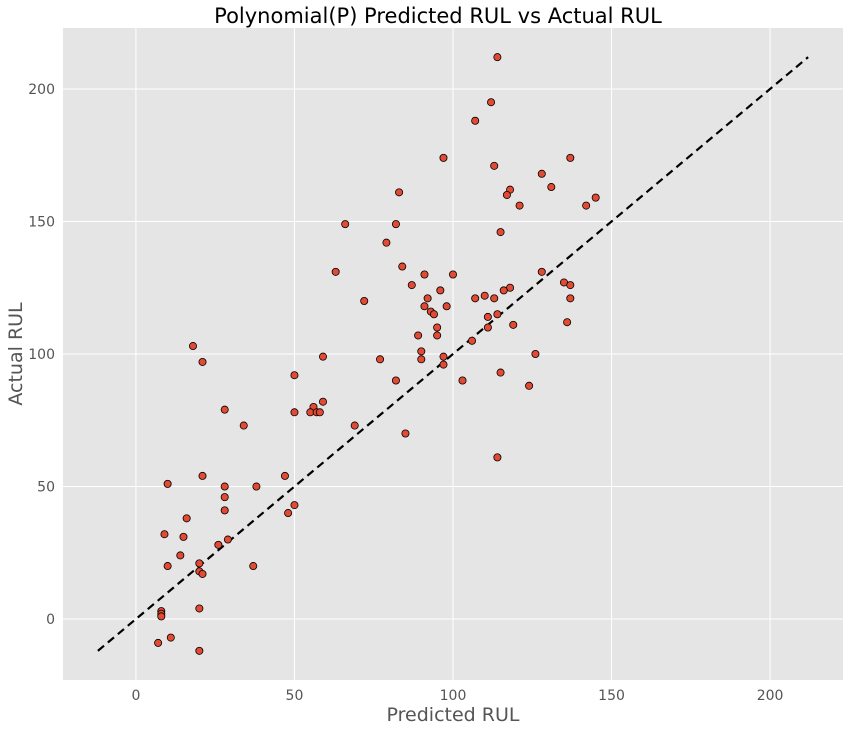 Image resolution: width=851 pixels, height=730 pixels. I want to click on x-tick-label: 150, so click(611, 696).